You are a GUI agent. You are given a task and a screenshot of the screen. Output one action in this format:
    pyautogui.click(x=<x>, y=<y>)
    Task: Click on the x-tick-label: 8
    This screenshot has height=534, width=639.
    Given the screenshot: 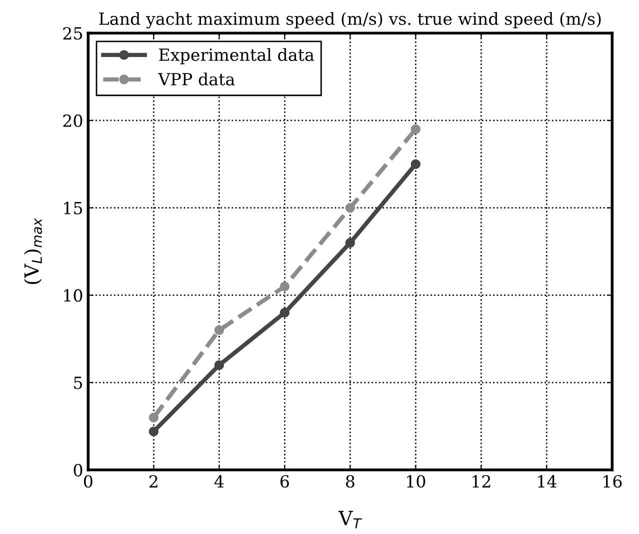 What is the action you would take?
    pyautogui.click(x=350, y=481)
    